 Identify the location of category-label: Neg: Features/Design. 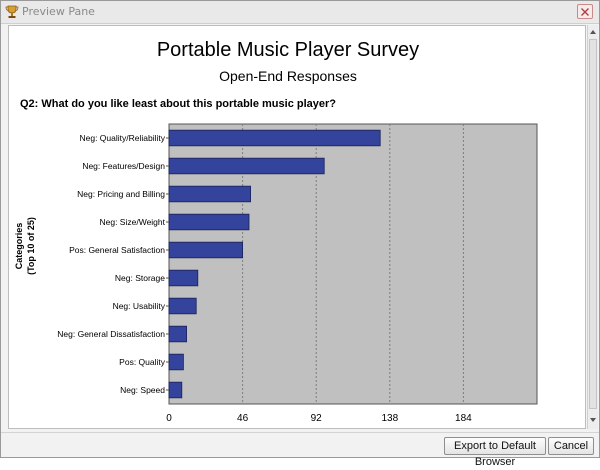
(123, 166).